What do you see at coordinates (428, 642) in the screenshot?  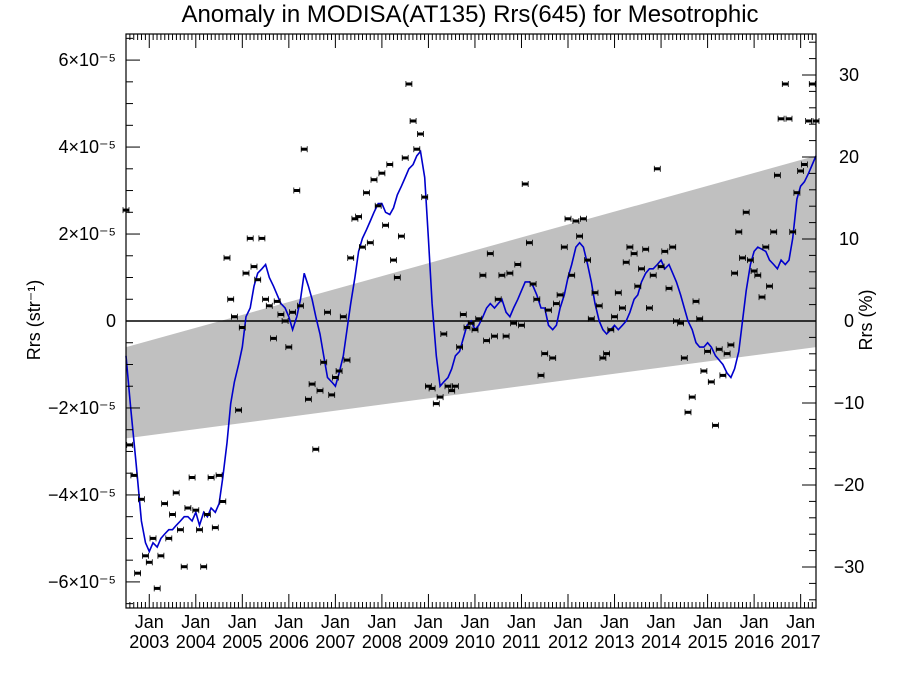 I see `x-tick-label-year: 2009` at bounding box center [428, 642].